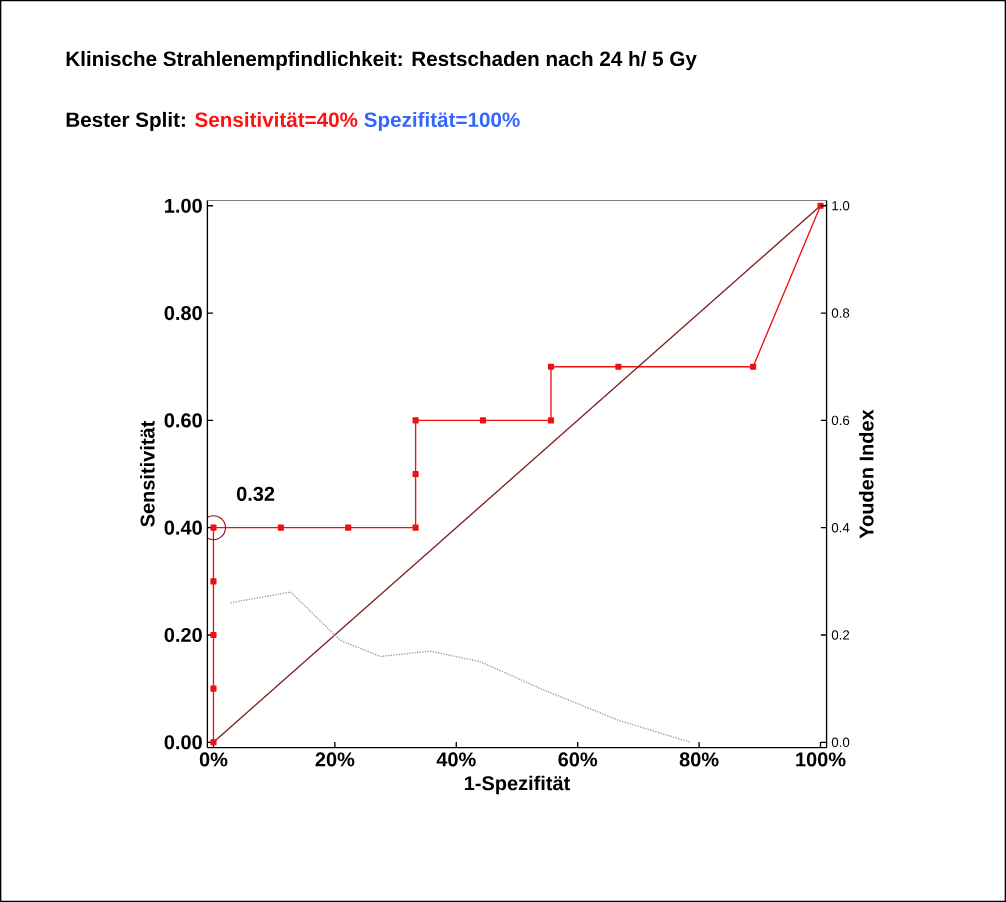  I want to click on y-tick-label: 0.40, so click(183, 527).